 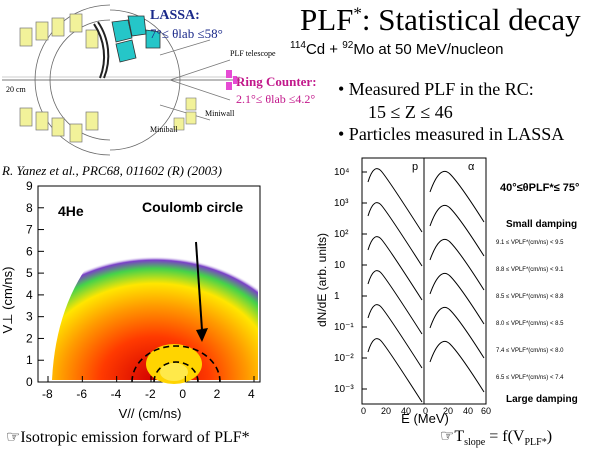 What do you see at coordinates (29, 186) in the screenshot?
I see `vplot-ytick: 9` at bounding box center [29, 186].